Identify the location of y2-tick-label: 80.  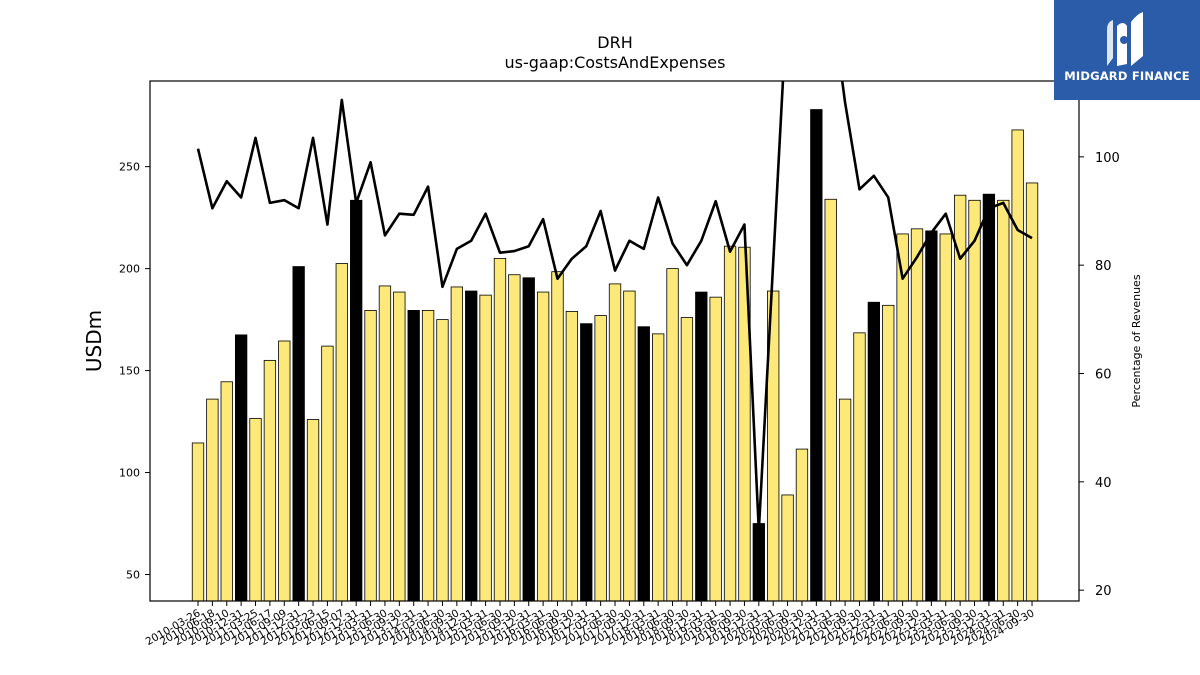
(1103, 266).